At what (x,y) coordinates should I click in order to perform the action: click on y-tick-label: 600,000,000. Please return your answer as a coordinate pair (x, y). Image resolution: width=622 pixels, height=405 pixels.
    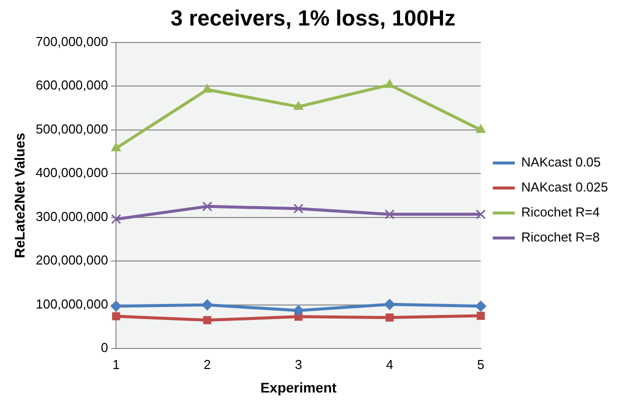
    Looking at the image, I should click on (72, 85).